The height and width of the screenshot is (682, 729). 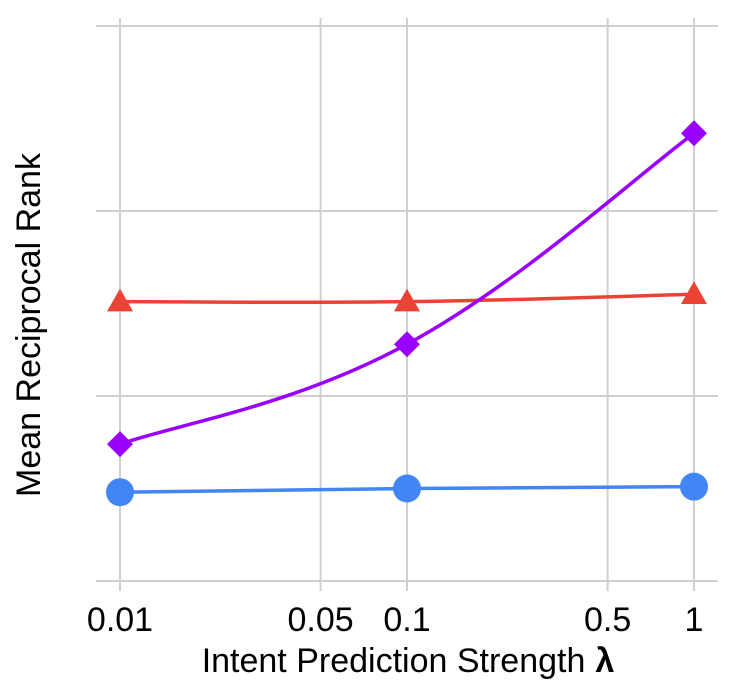 What do you see at coordinates (607, 620) in the screenshot?
I see `x-tick-label: 0.5` at bounding box center [607, 620].